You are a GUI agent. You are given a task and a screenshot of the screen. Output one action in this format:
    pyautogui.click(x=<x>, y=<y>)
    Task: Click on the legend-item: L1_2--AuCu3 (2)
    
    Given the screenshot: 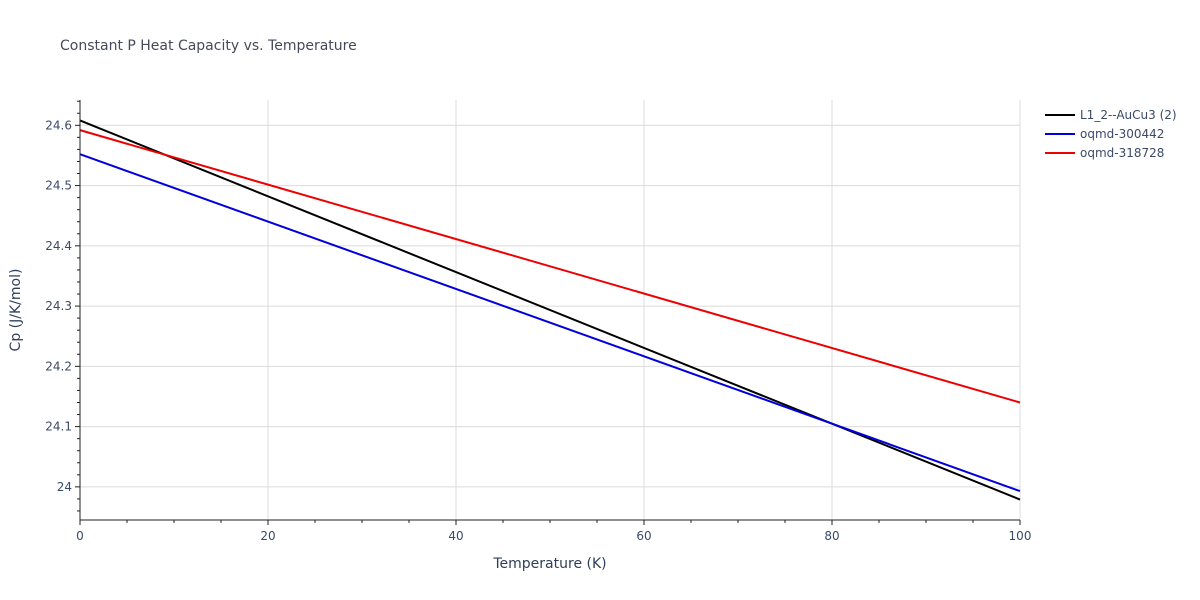 What is the action you would take?
    pyautogui.click(x=1111, y=115)
    